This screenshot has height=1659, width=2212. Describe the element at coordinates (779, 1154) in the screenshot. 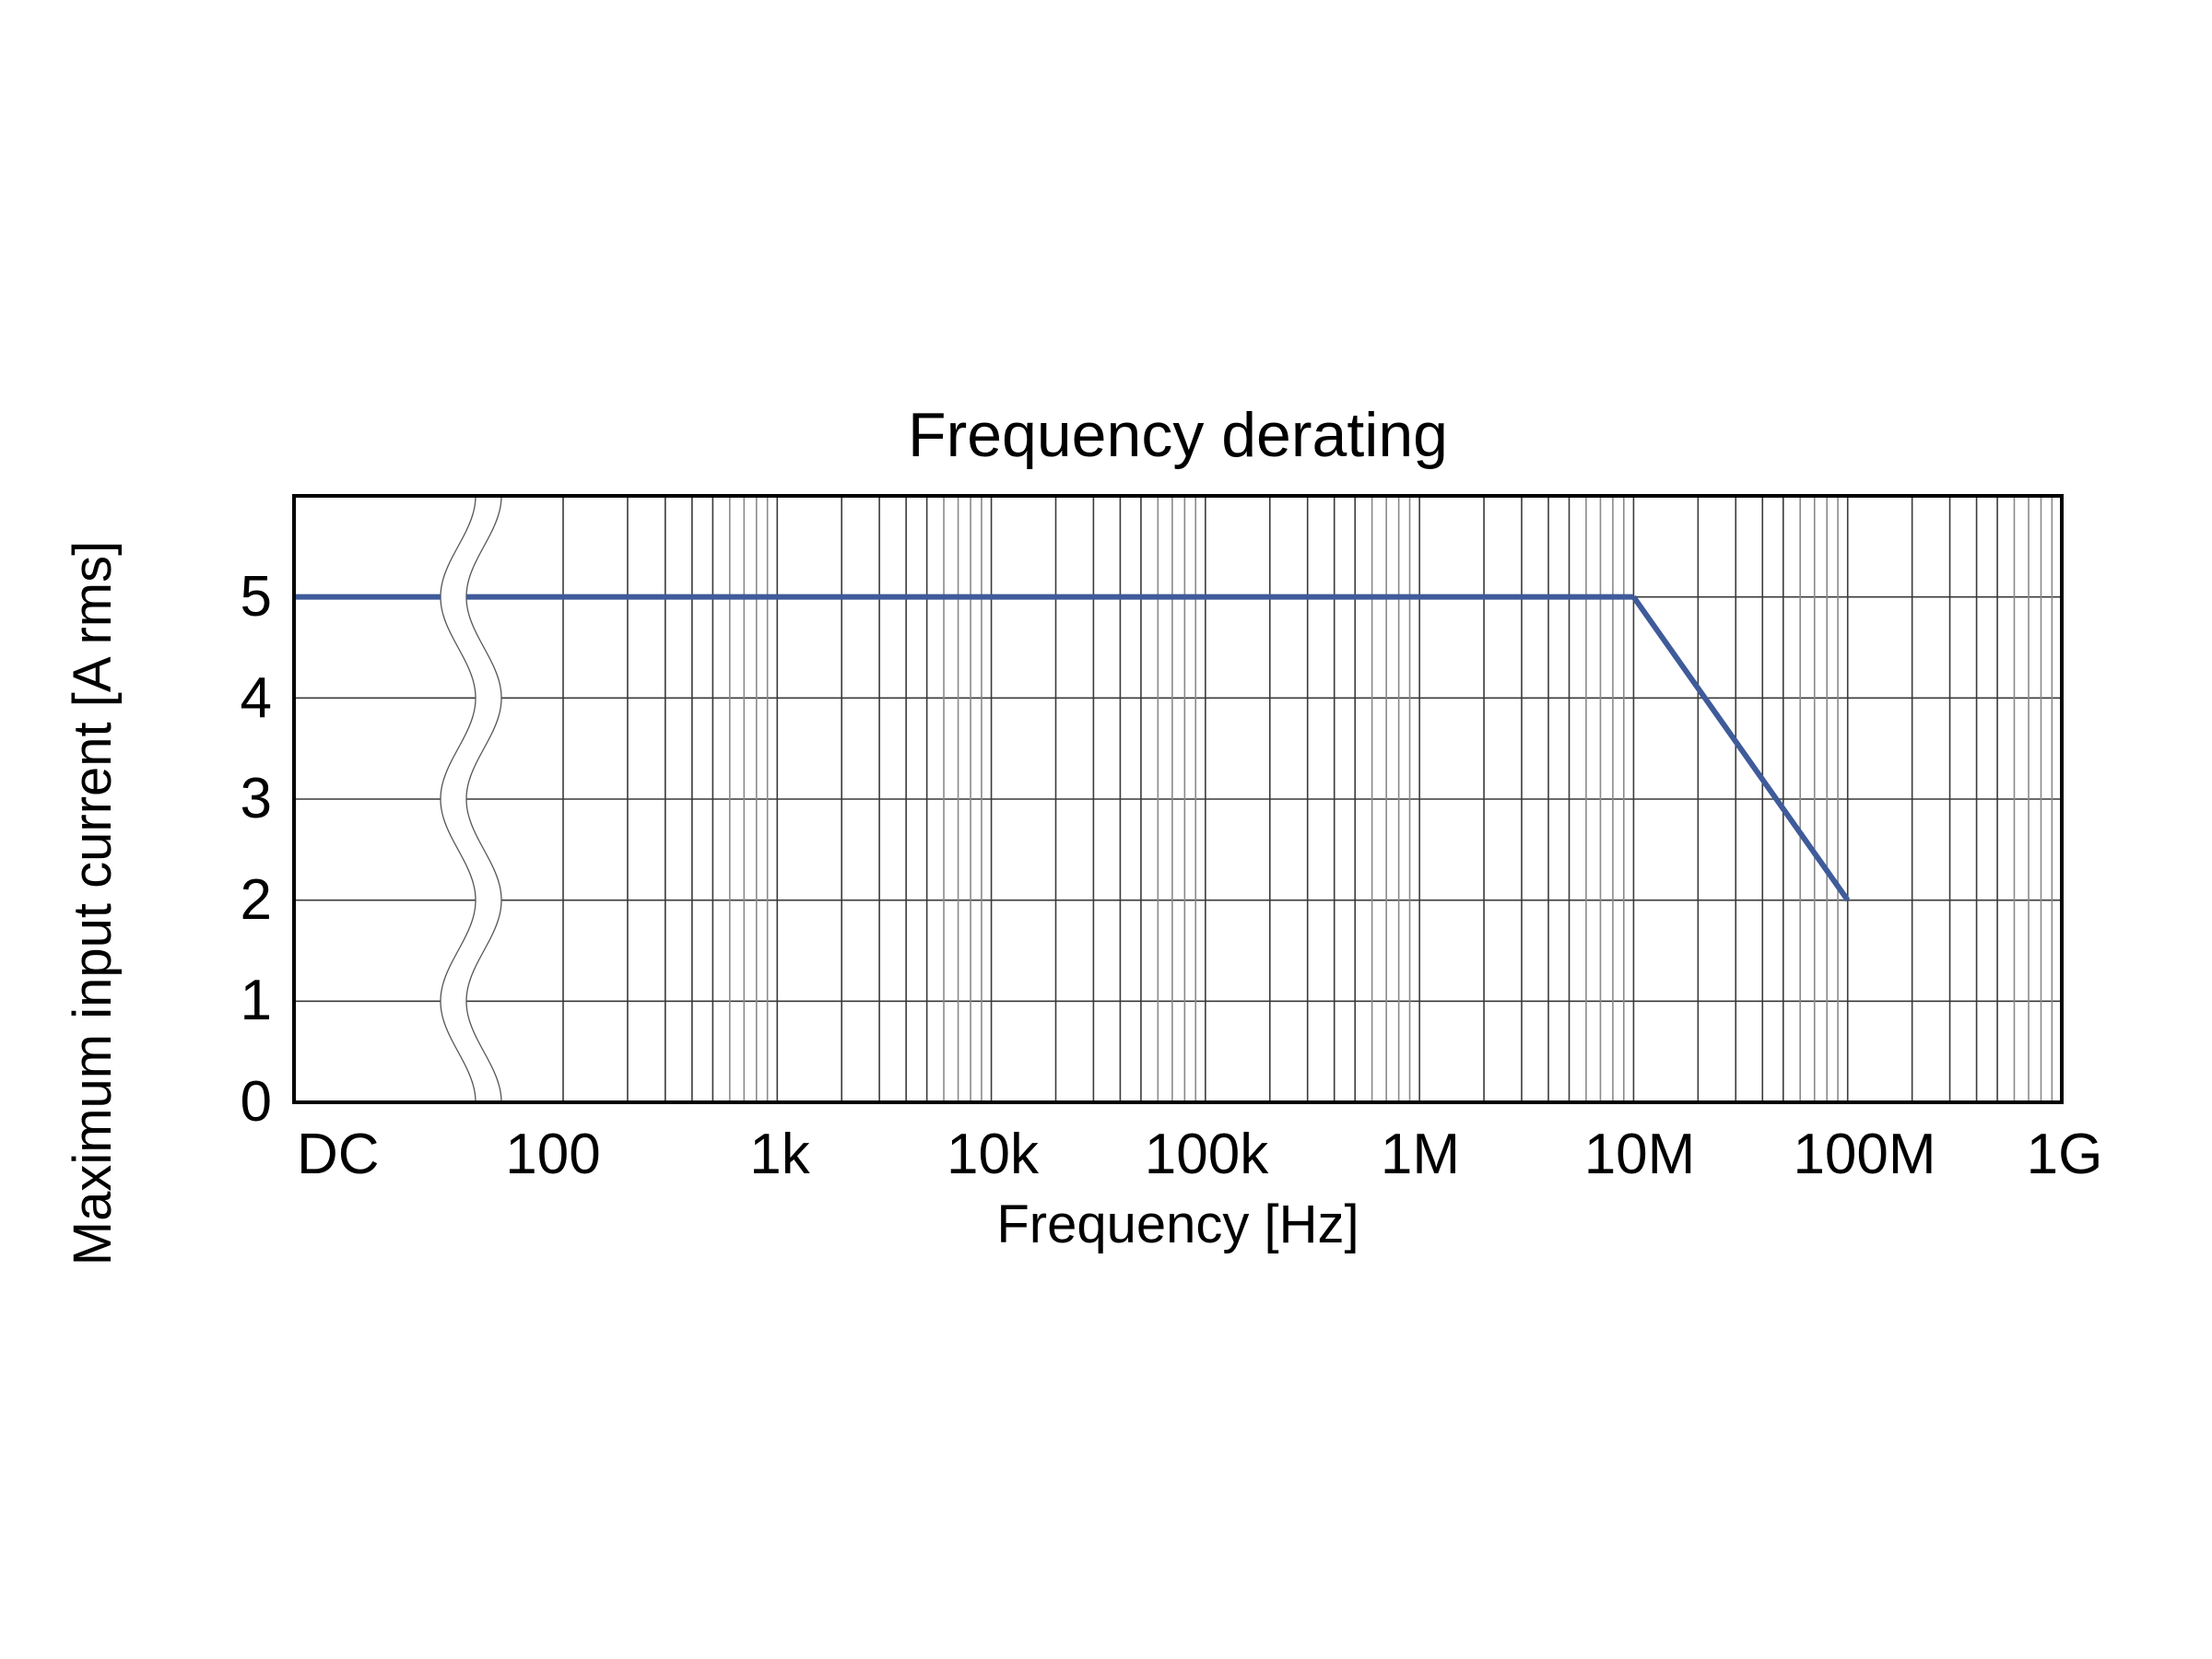

I see `x-tick-label: 1k` at that location.